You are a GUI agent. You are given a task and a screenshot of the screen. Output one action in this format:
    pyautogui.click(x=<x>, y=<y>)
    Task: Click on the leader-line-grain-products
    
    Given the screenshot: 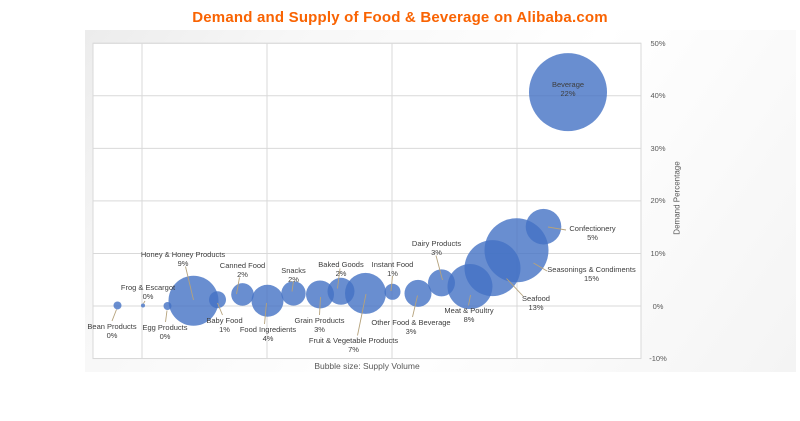 What is the action you would take?
    pyautogui.click(x=320, y=306)
    